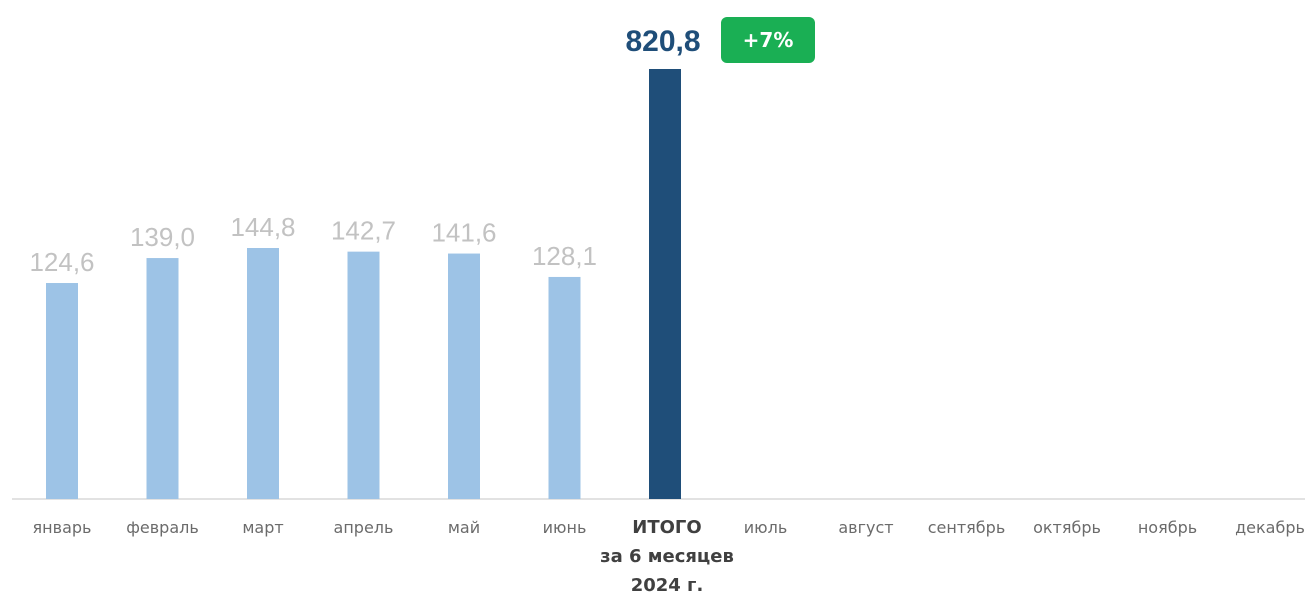 The width and height of the screenshot is (1305, 597). Describe the element at coordinates (565, 527) in the screenshot. I see `category-label-5: июнь` at that location.